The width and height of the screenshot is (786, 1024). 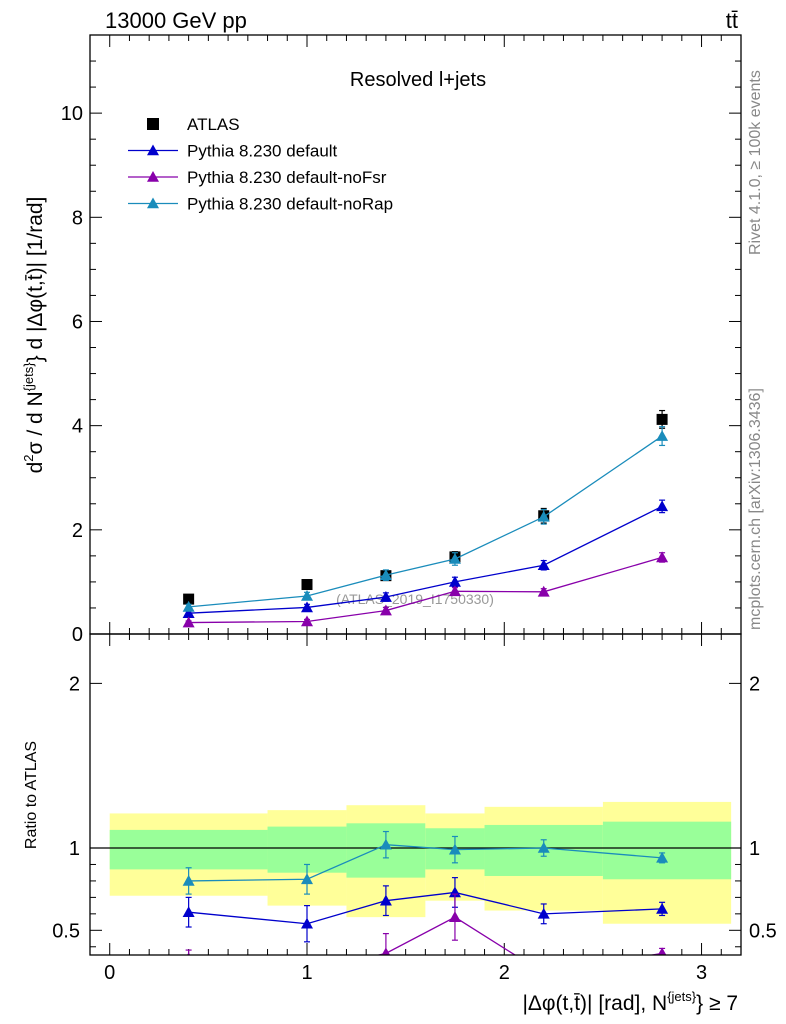 I want to click on legend-marker-square, so click(x=153, y=124).